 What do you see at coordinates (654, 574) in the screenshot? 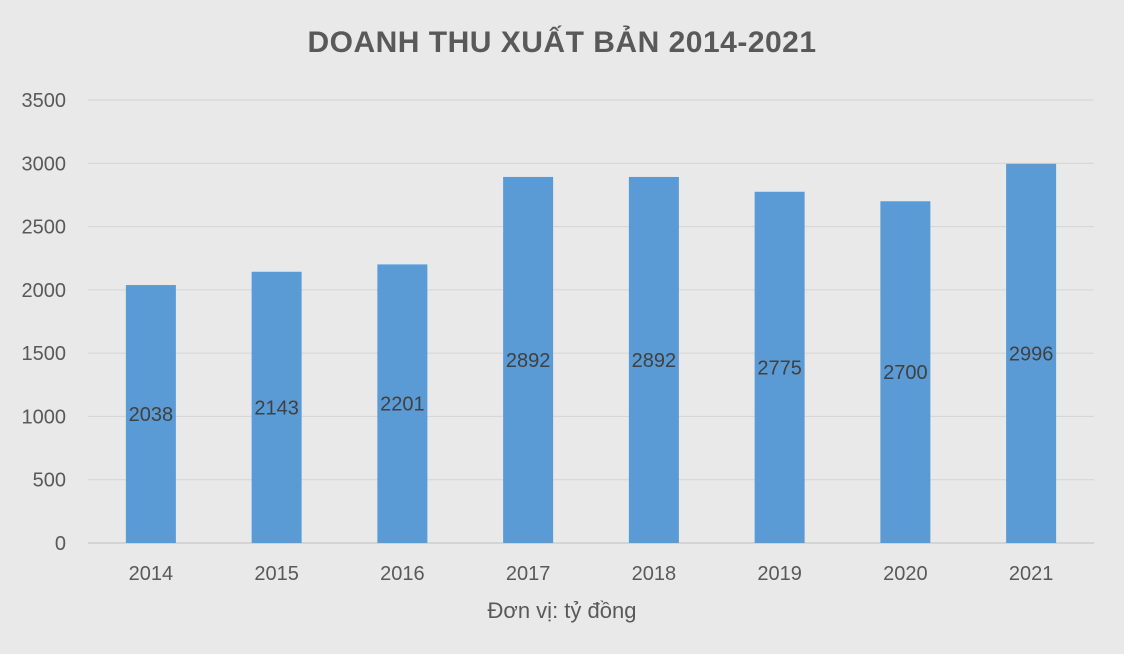
I see `x-tick-label: 2018` at bounding box center [654, 574].